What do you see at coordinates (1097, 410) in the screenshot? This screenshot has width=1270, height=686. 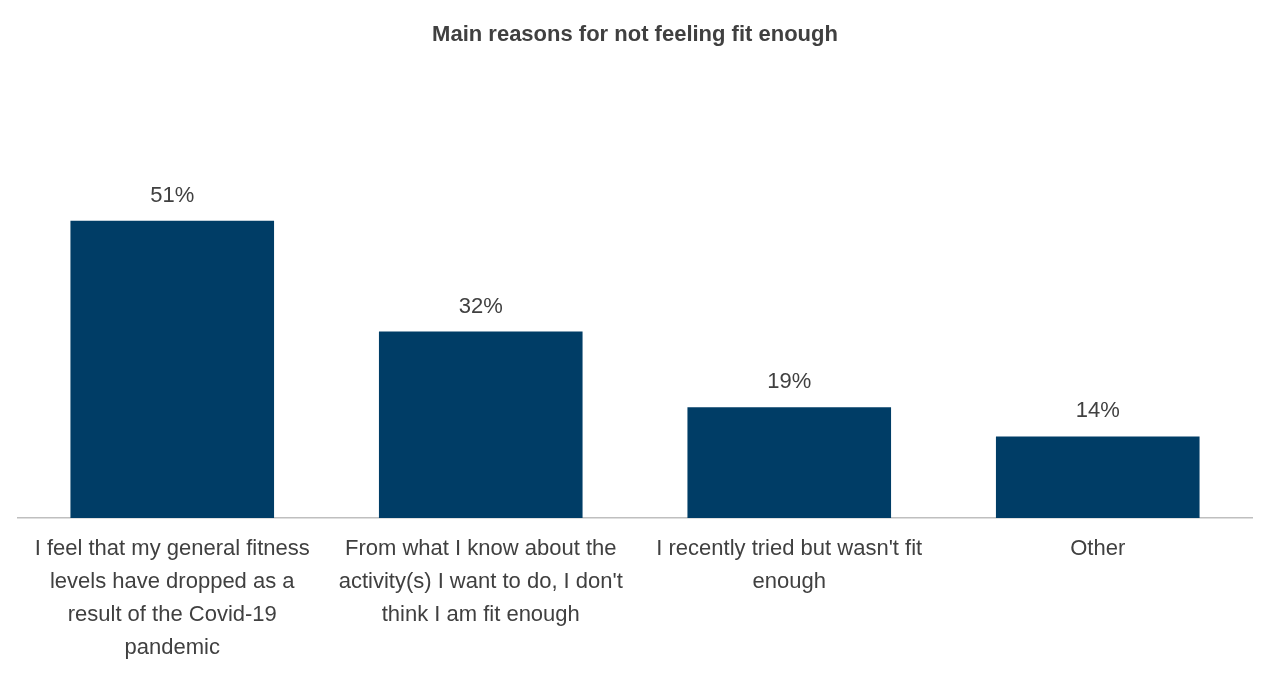 I see `data-label: 14%` at bounding box center [1097, 410].